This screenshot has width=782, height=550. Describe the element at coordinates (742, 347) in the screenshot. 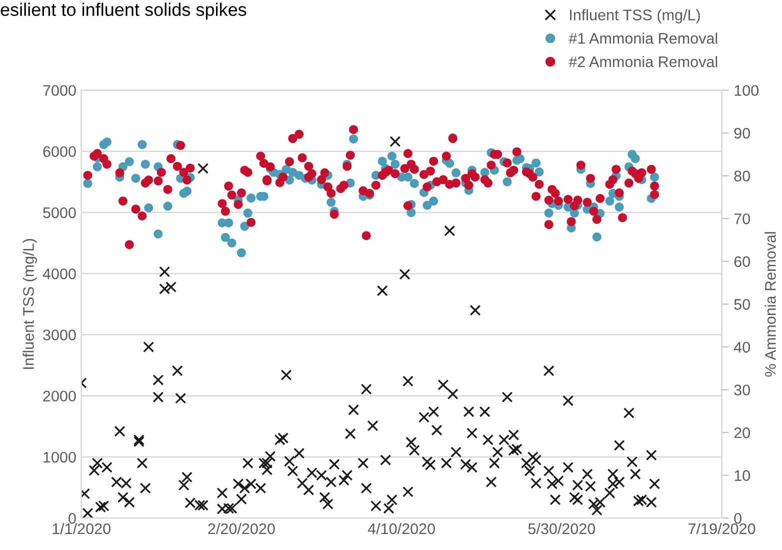

I see `y2-tick-label: 40` at that location.